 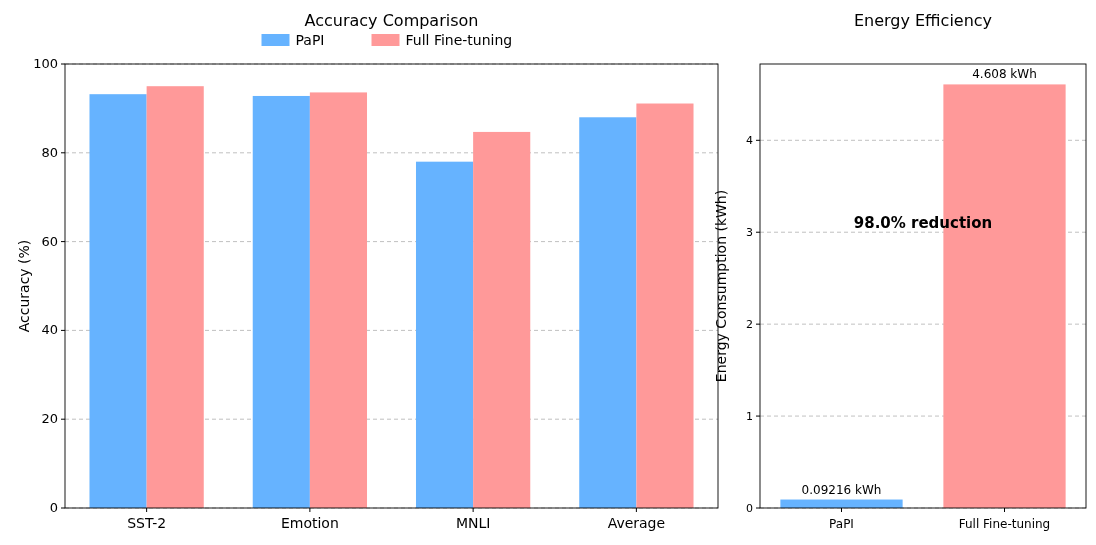 I want to click on y-tick-label: 40, so click(x=49, y=330).